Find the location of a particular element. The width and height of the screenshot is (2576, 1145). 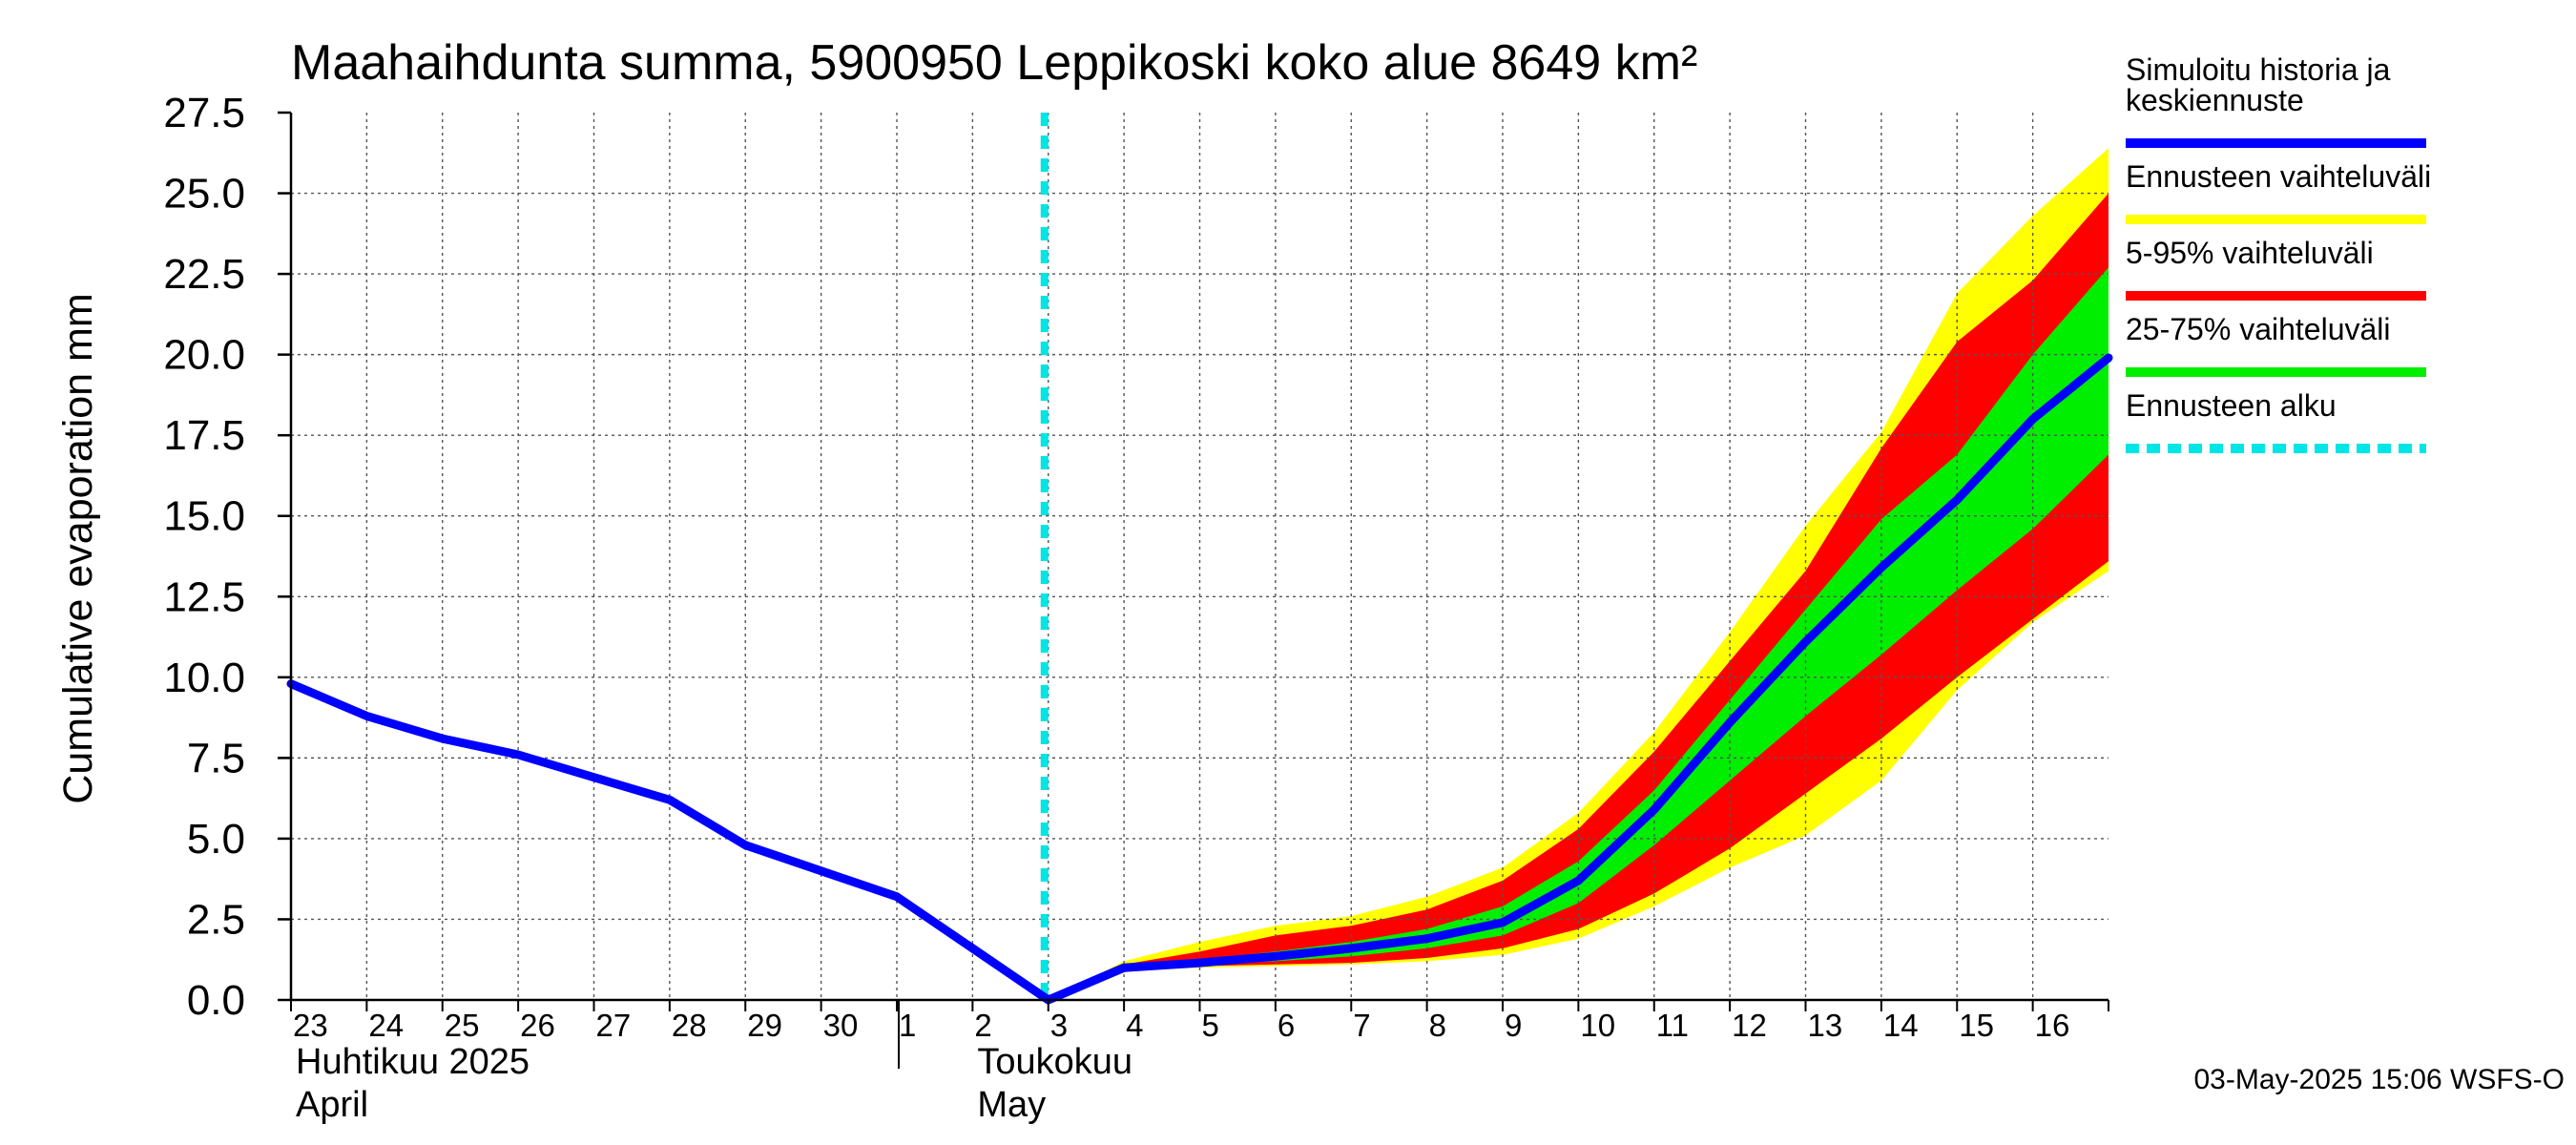

x-tick-label: 12 is located at coordinates (1749, 1025).